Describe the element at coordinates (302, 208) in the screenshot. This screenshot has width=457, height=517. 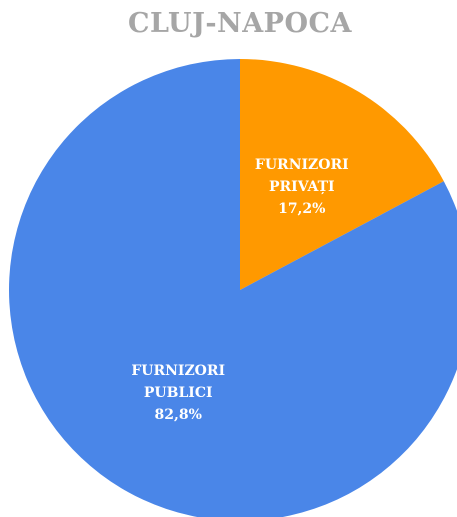
I see `value-label: 17,2%` at that location.